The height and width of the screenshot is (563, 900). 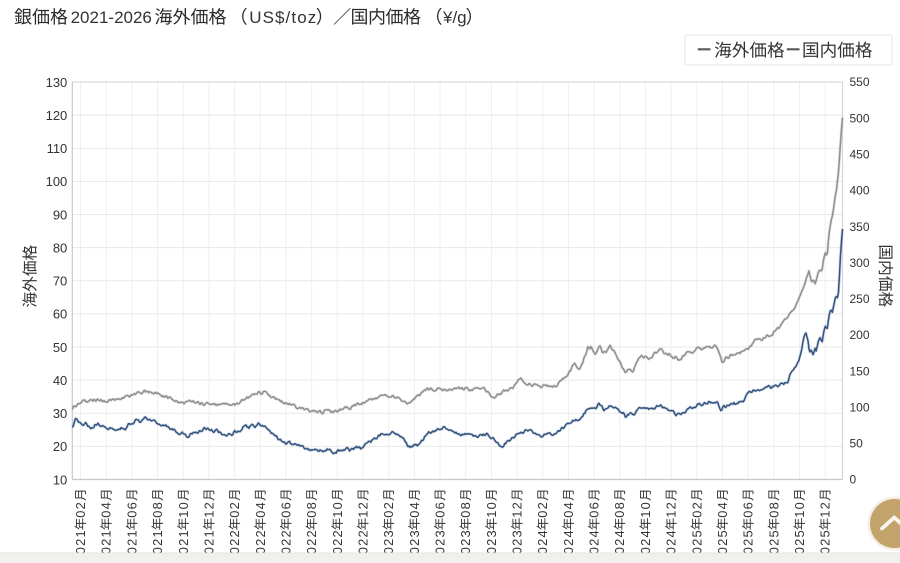 What do you see at coordinates (57, 115) in the screenshot?
I see `svg-text: 120` at bounding box center [57, 115].